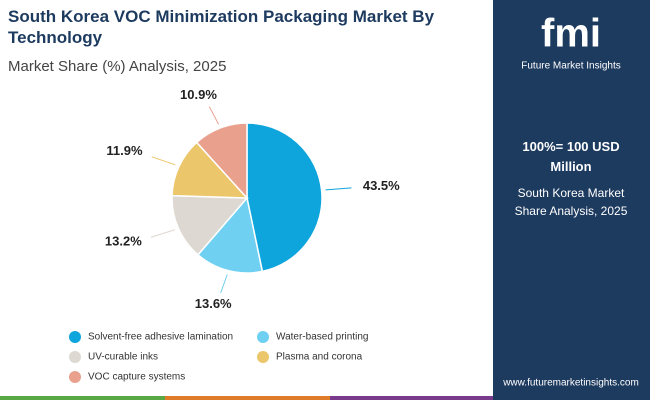 This screenshot has width=650, height=400. I want to click on legend-label: Plasma and corona, so click(319, 357).